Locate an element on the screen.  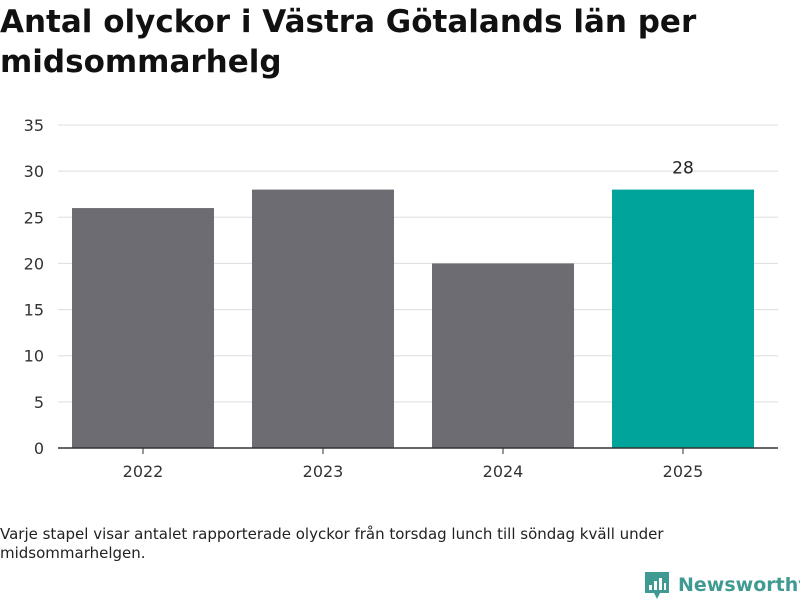
y-tick-label: 10 is located at coordinates (34, 356).